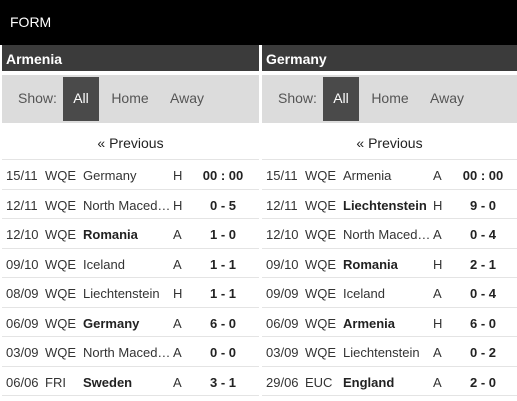 The width and height of the screenshot is (517, 401). I want to click on match-row: 06/06 FRI Sweden A 3 - 1, so click(130, 381).